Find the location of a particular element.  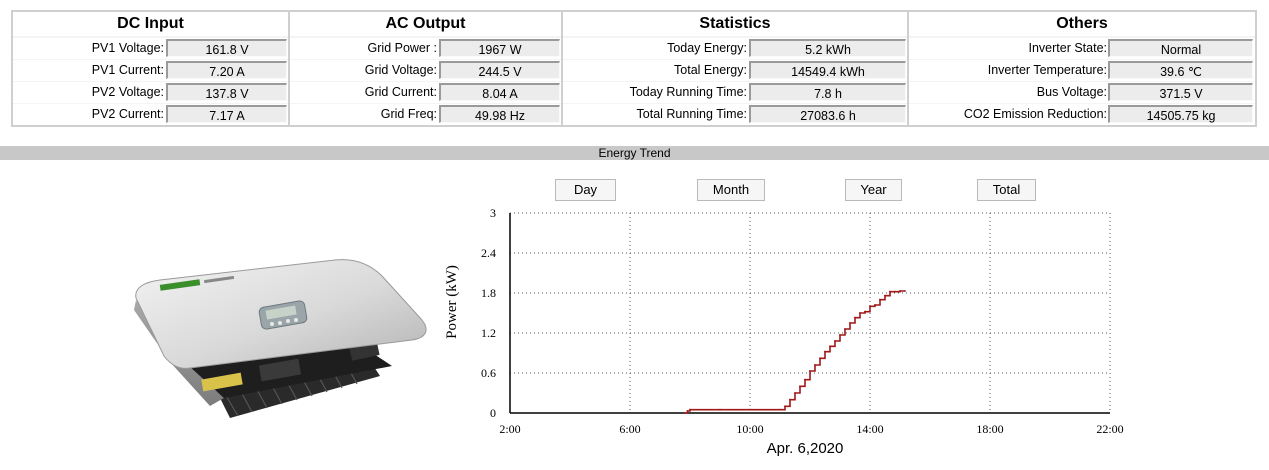

stat-value: 5.2 kWh is located at coordinates (827, 48).